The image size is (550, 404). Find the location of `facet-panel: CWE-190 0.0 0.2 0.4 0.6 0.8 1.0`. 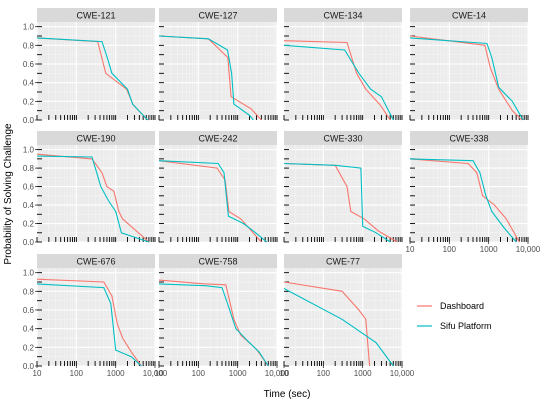

facet-panel: CWE-190 0.0 0.2 0.4 0.6 0.8 1.0 is located at coordinates (89, 189).